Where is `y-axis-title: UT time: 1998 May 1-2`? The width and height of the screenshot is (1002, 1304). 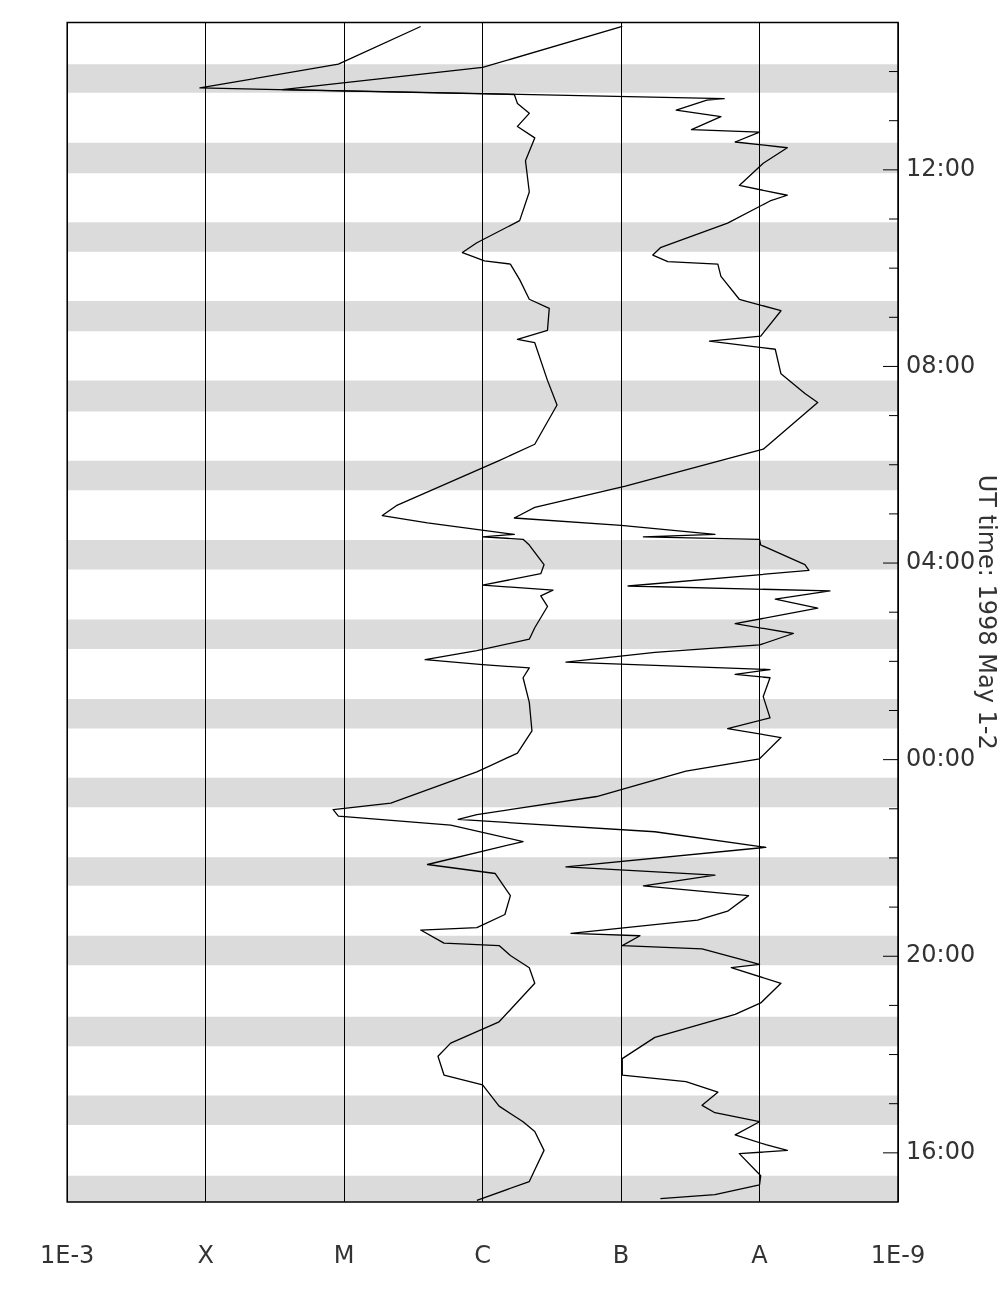 y-axis-title: UT time: 1998 May 1-2 is located at coordinates (987, 612).